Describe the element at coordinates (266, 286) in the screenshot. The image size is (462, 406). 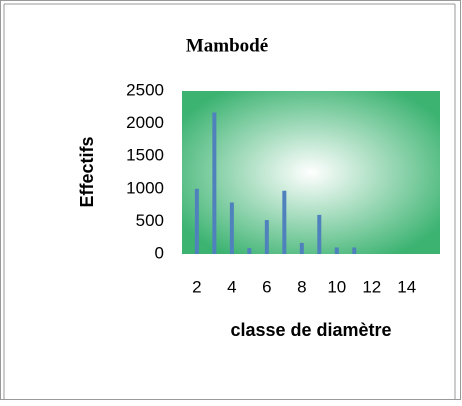
I see `x-tick-label: 6` at that location.